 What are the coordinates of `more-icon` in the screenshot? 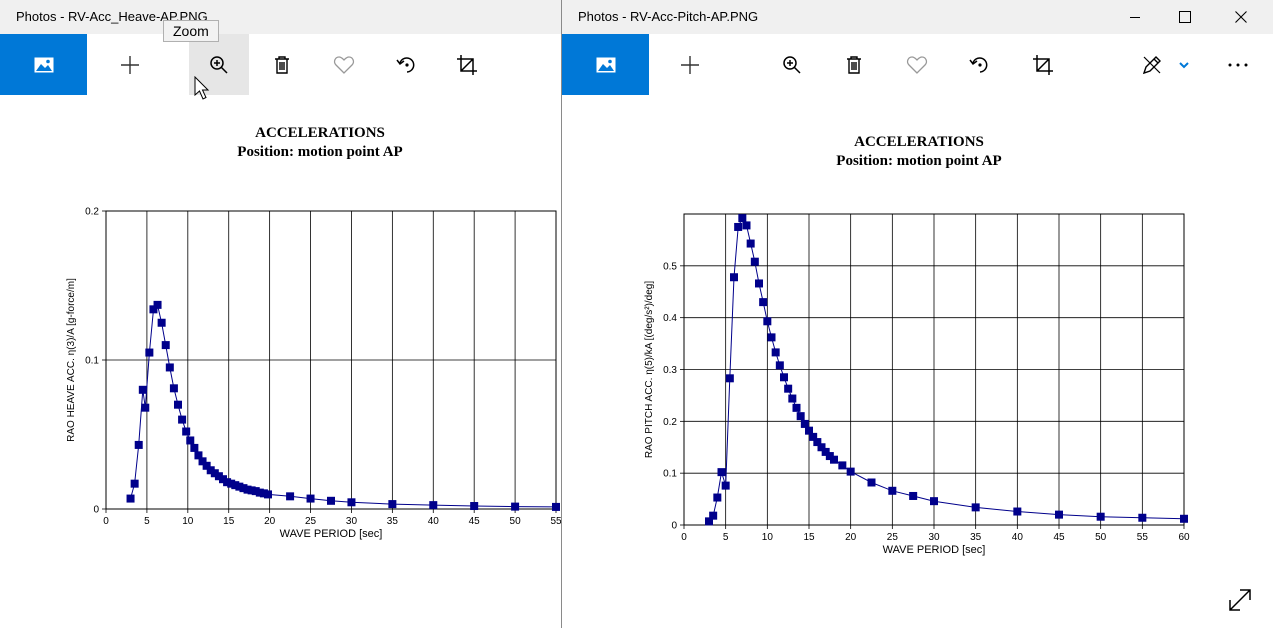 It's located at (1238, 64).